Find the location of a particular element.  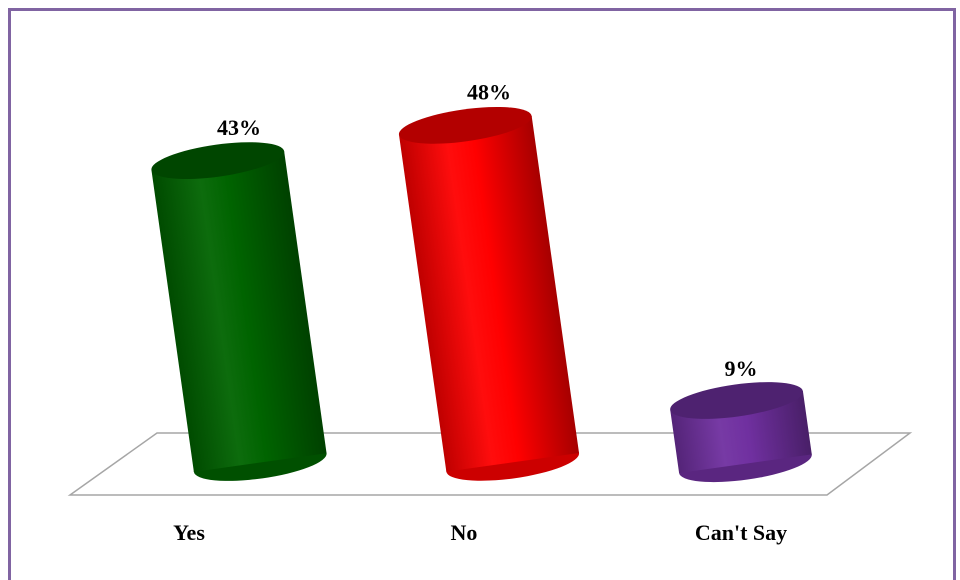

bar-can-t-say-top is located at coordinates (736, 400).